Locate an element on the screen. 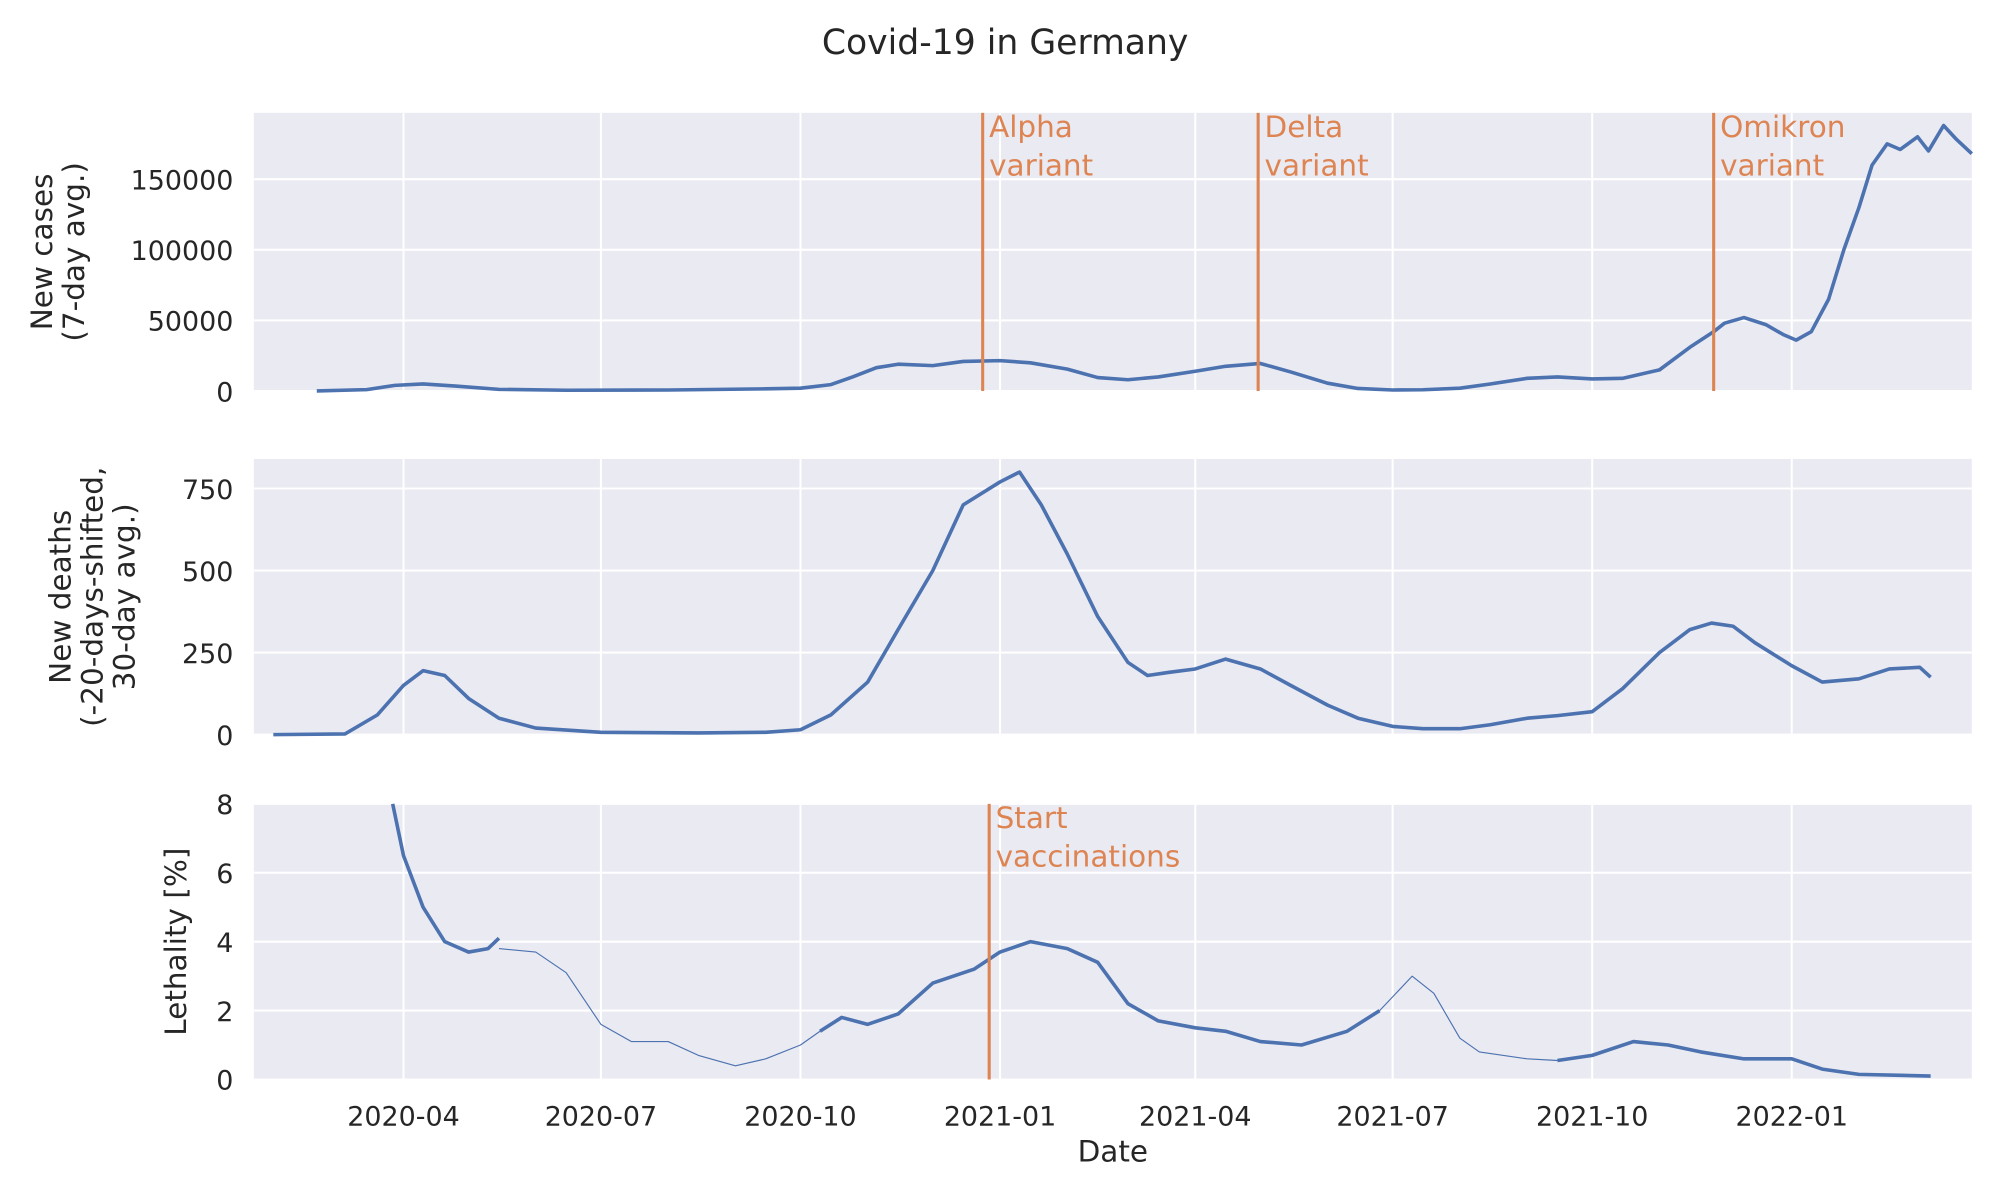 The image size is (2000, 1200). x-tick-label: 2020-04 is located at coordinates (403, 1117).